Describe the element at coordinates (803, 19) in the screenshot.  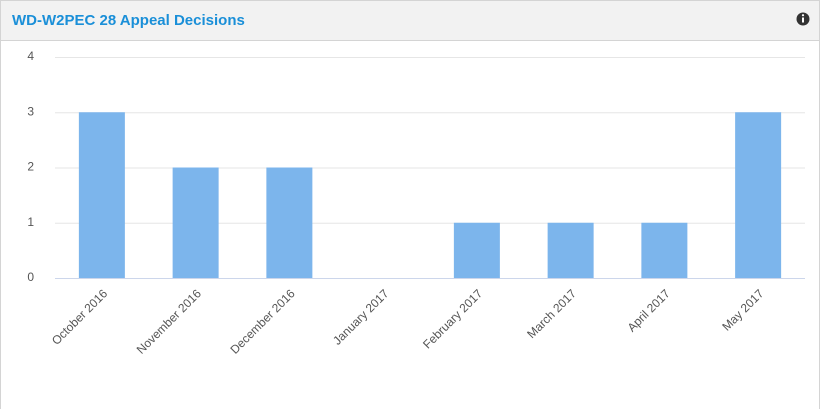
I see `info-icon` at that location.